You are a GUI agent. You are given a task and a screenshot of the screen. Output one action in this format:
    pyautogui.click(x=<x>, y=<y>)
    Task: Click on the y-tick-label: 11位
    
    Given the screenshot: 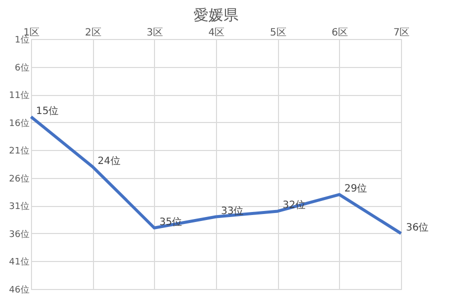 What is the action you would take?
    pyautogui.click(x=19, y=96)
    